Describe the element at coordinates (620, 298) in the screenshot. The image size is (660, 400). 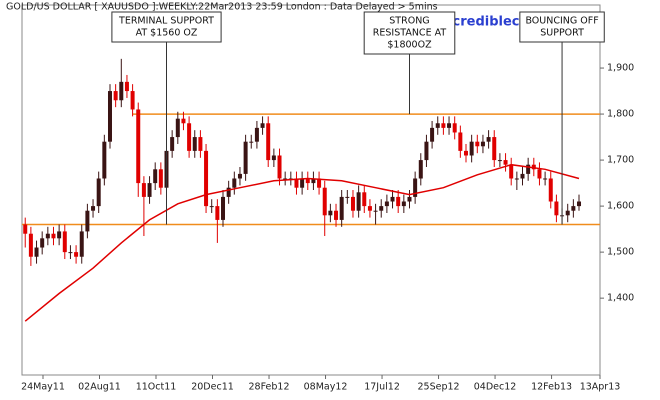
I see `y-tick-label: 1,400` at that location.